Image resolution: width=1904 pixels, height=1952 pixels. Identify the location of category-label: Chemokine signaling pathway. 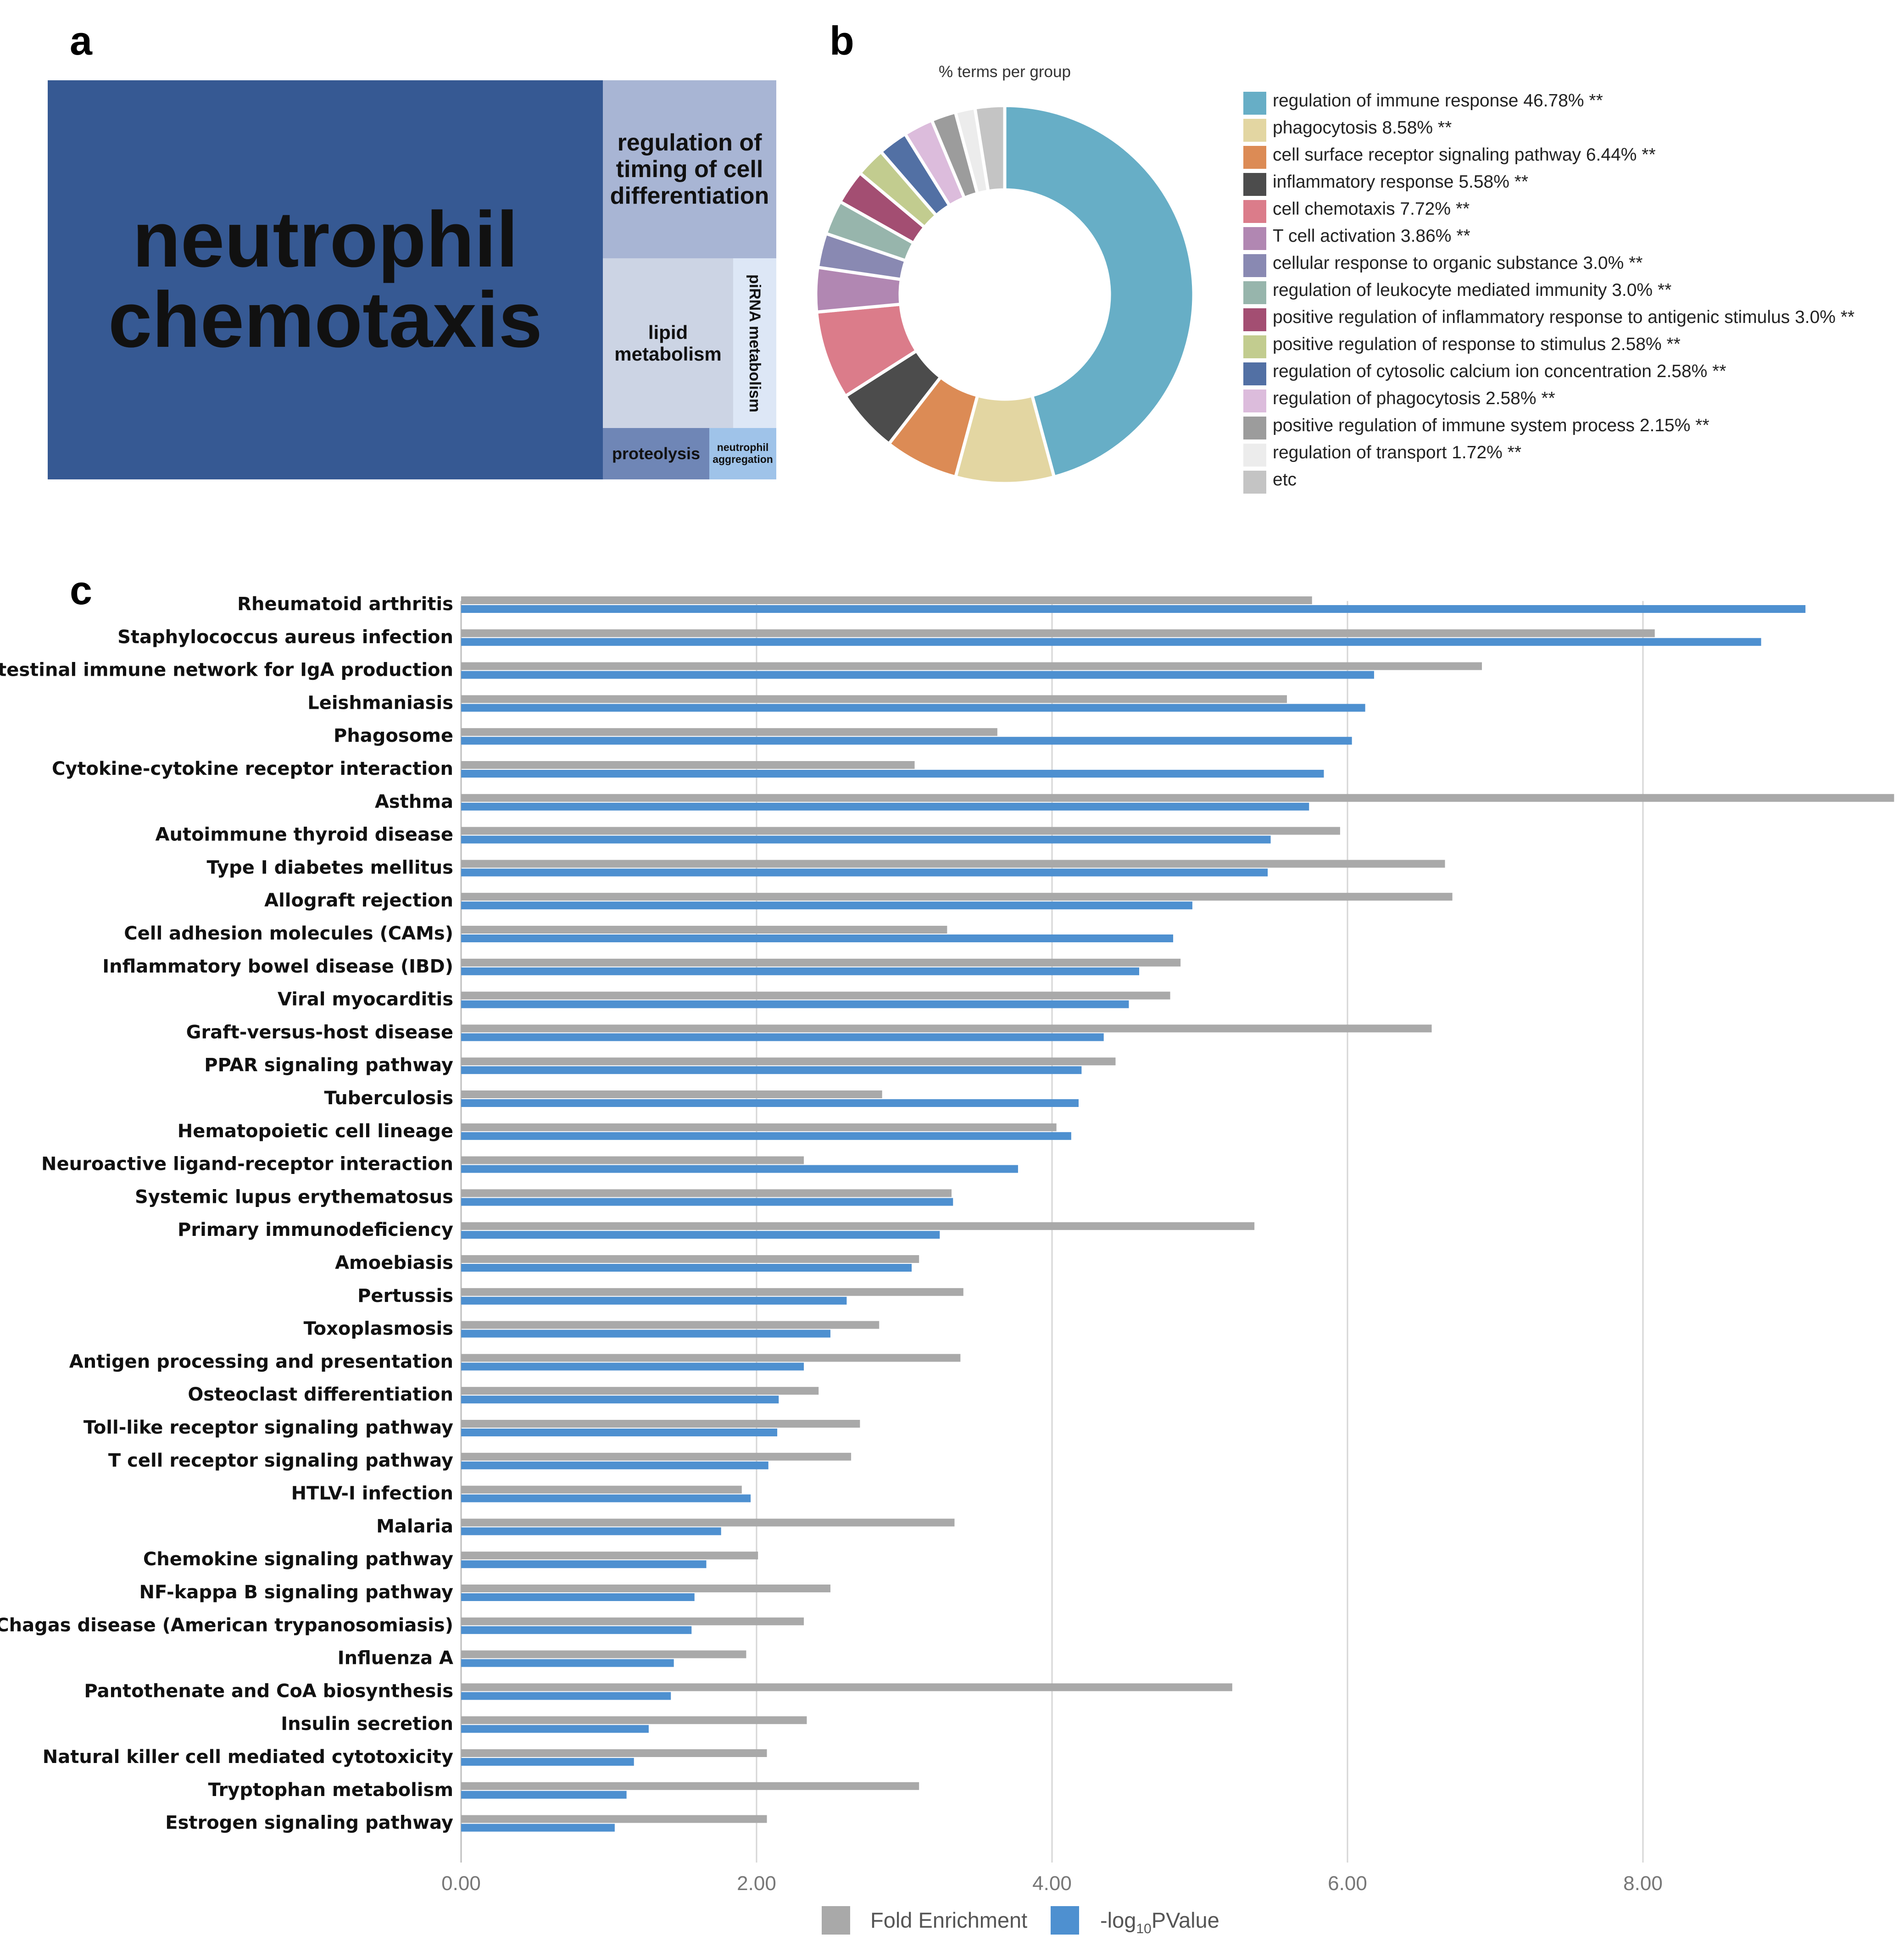
(298, 1559).